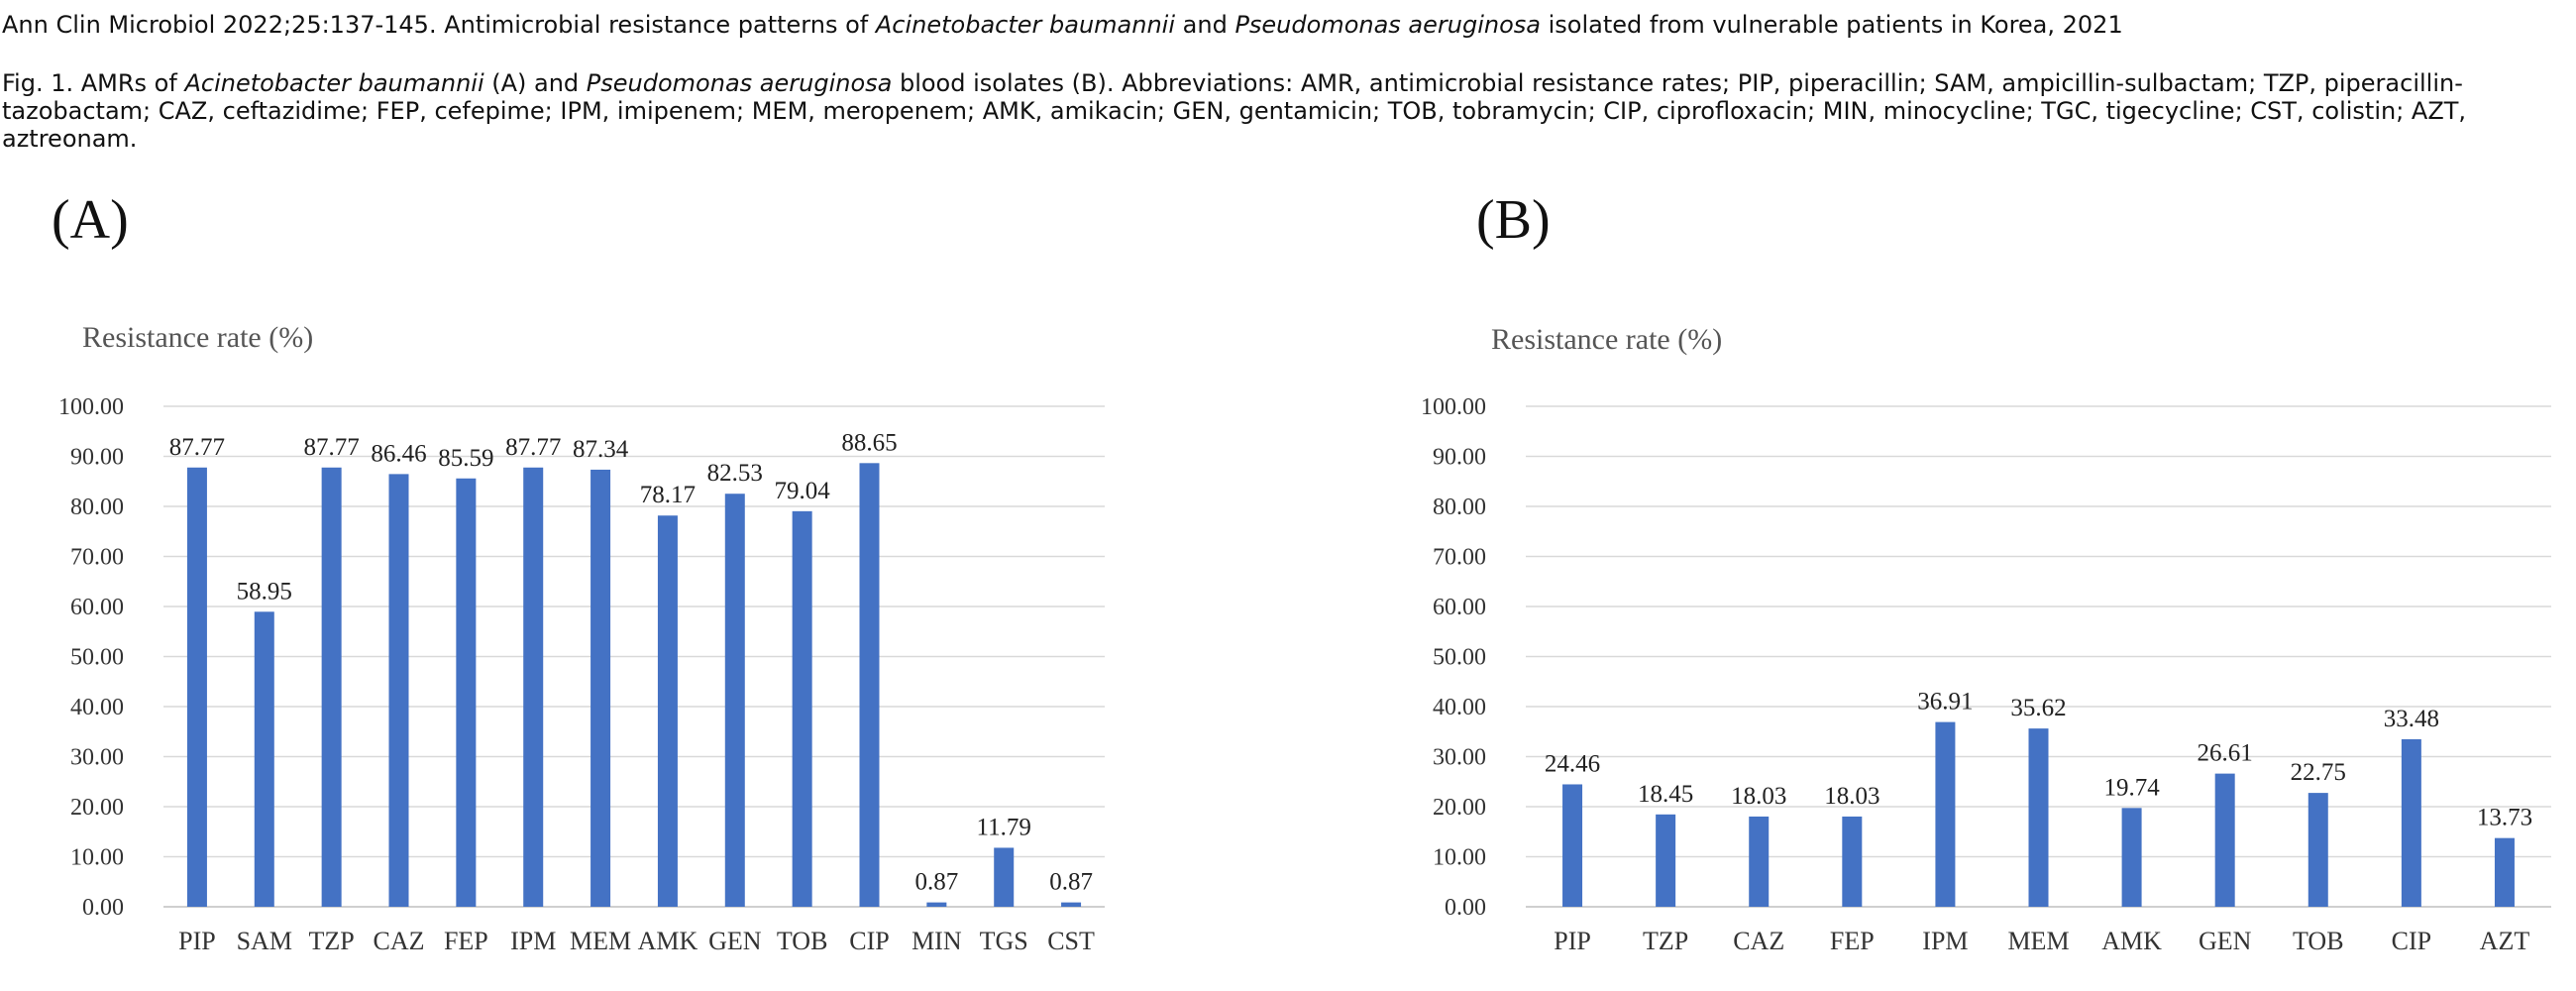  Describe the element at coordinates (398, 453) in the screenshot. I see `data-label: 86.46` at that location.